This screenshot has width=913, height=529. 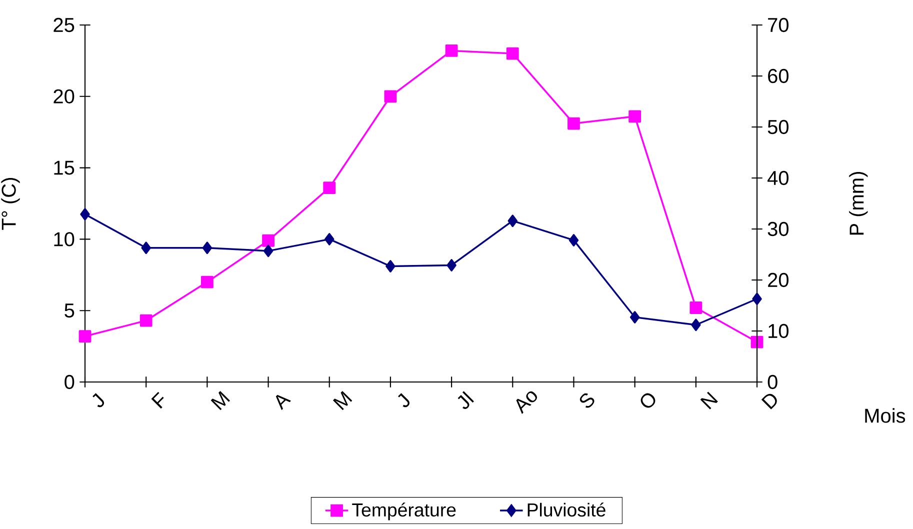 What do you see at coordinates (648, 400) in the screenshot?
I see `x-tick-label: O` at bounding box center [648, 400].